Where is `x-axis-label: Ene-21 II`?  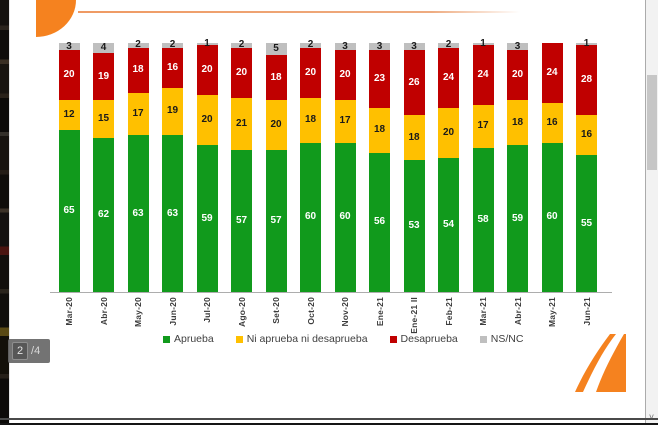
x-axis-label: Ene-21 II is located at coordinates (414, 315).